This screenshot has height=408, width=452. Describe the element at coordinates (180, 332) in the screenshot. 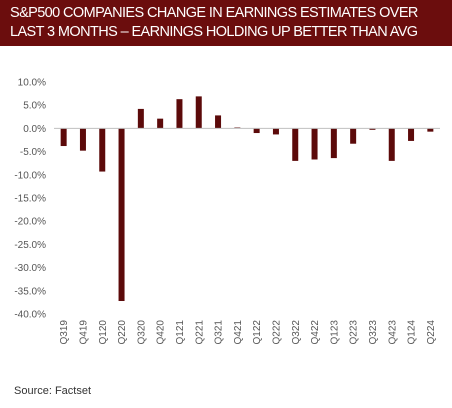

I see `x-tick-label: Q121` at that location.